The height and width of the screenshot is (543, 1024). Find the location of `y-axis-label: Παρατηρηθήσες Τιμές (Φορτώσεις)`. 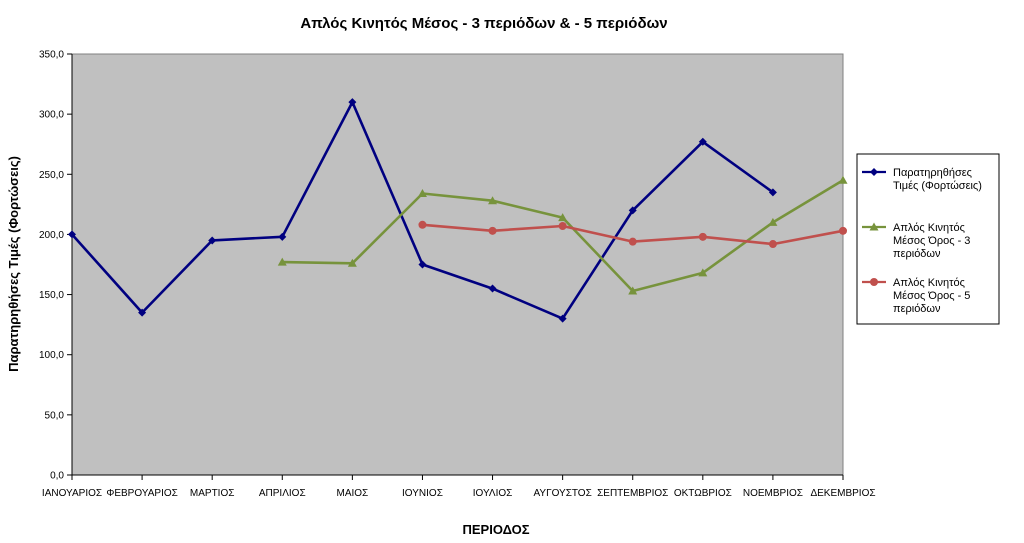

y-axis-label: Παρατηρηθήσες Τιμές (Φορτώσεις) is located at coordinates (13, 264).